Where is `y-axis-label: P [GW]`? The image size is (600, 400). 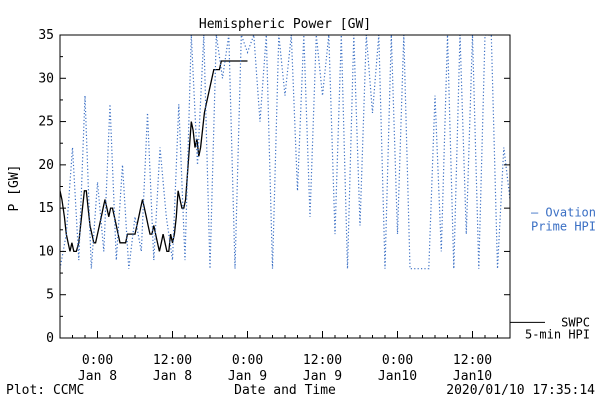 y-axis-label: P [GW] is located at coordinates (14, 188).